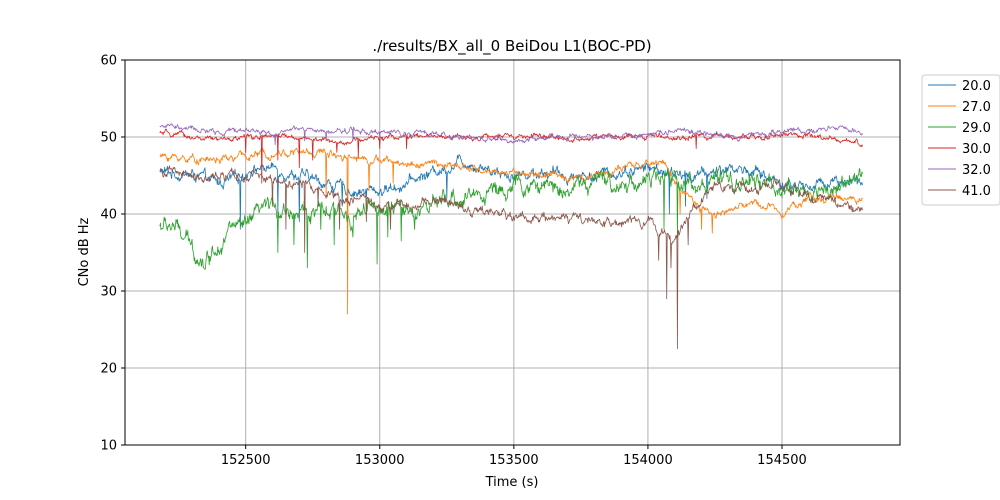 The image size is (1000, 500). I want to click on x-tick-label: 153500, so click(514, 460).